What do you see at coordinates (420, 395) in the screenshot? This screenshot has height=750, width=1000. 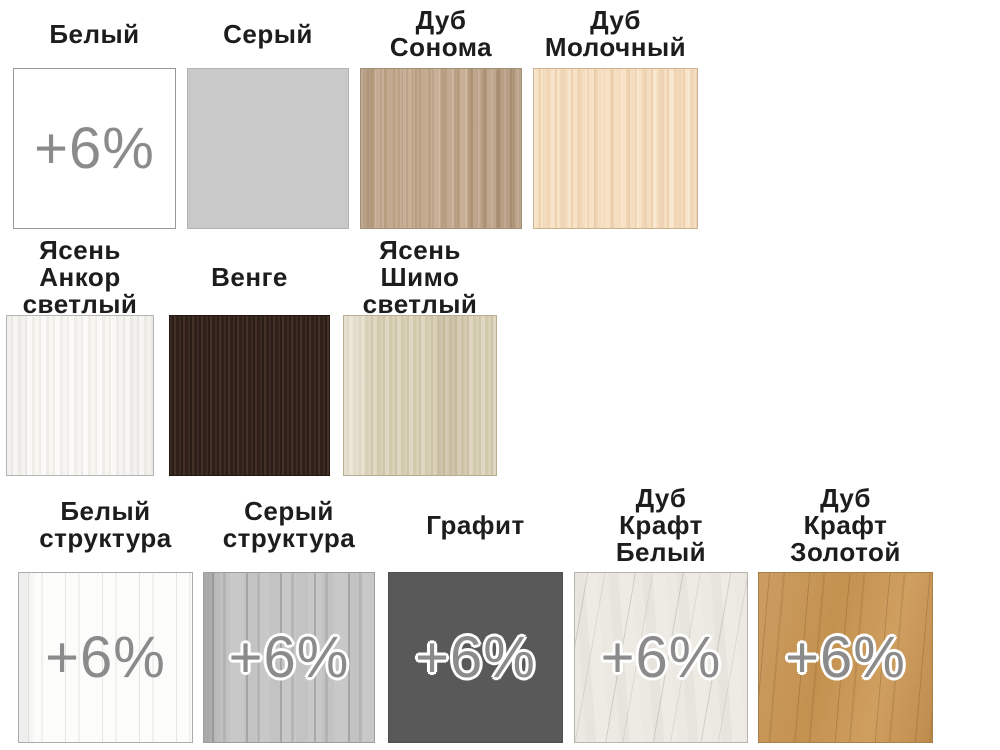 I see `swatch-ash-shimo-light` at bounding box center [420, 395].